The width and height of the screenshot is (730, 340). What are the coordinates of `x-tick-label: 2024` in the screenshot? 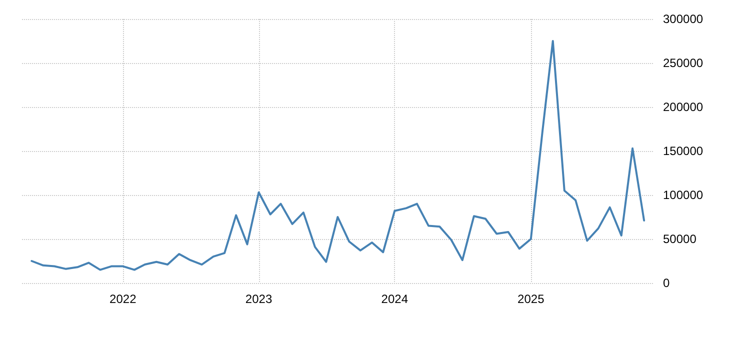 It's located at (394, 299).